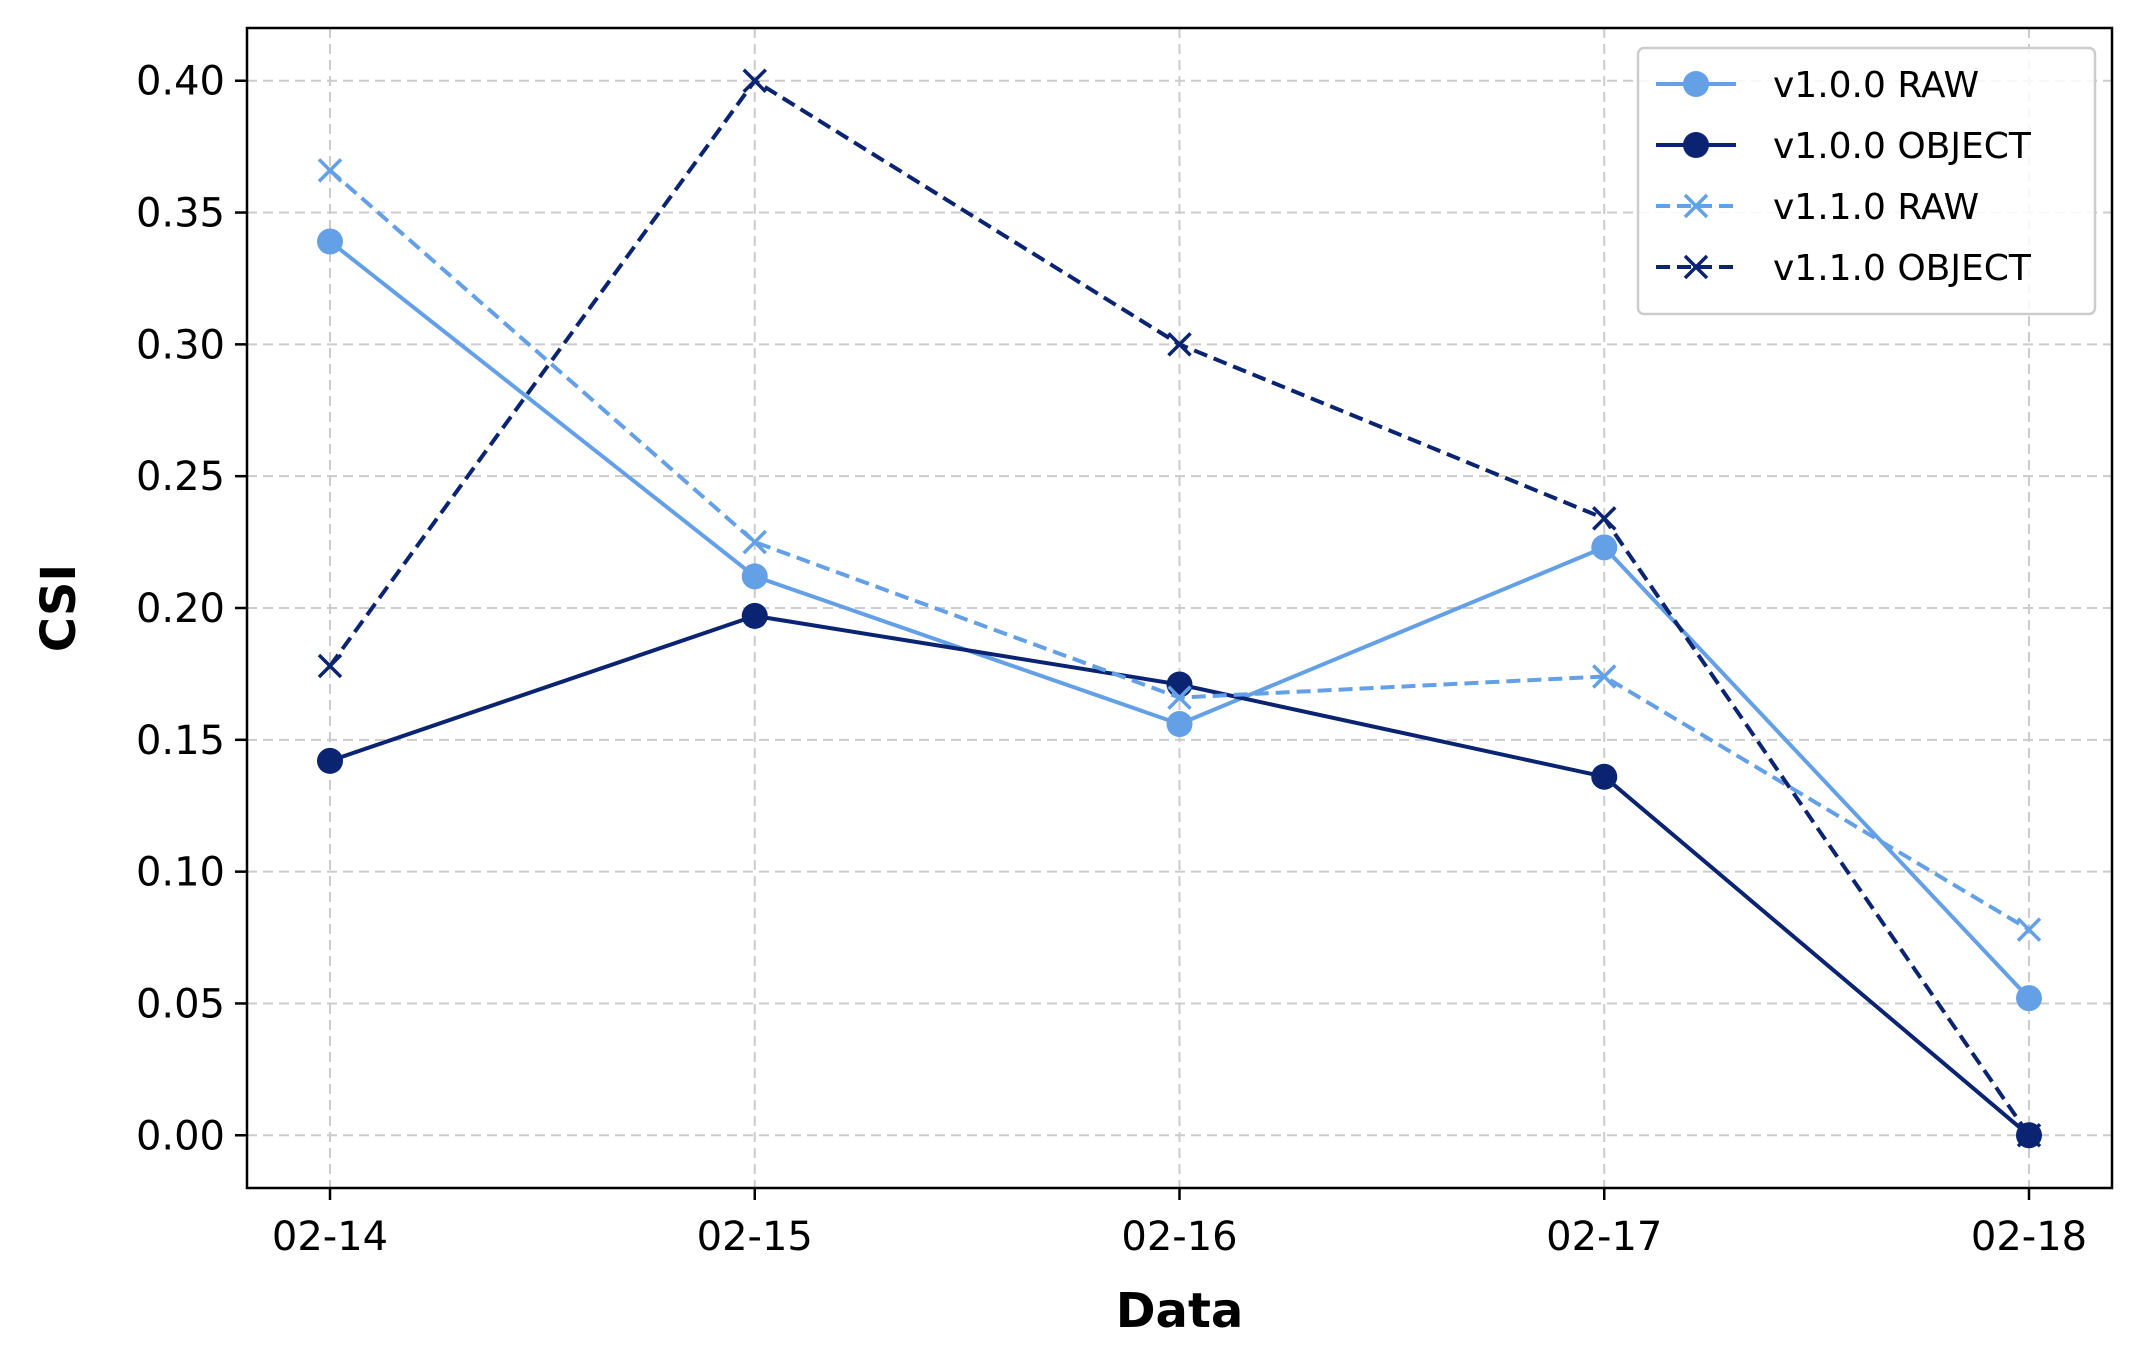 The image size is (2134, 1365). I want to click on x-tick-label: 02-18, so click(2029, 1237).